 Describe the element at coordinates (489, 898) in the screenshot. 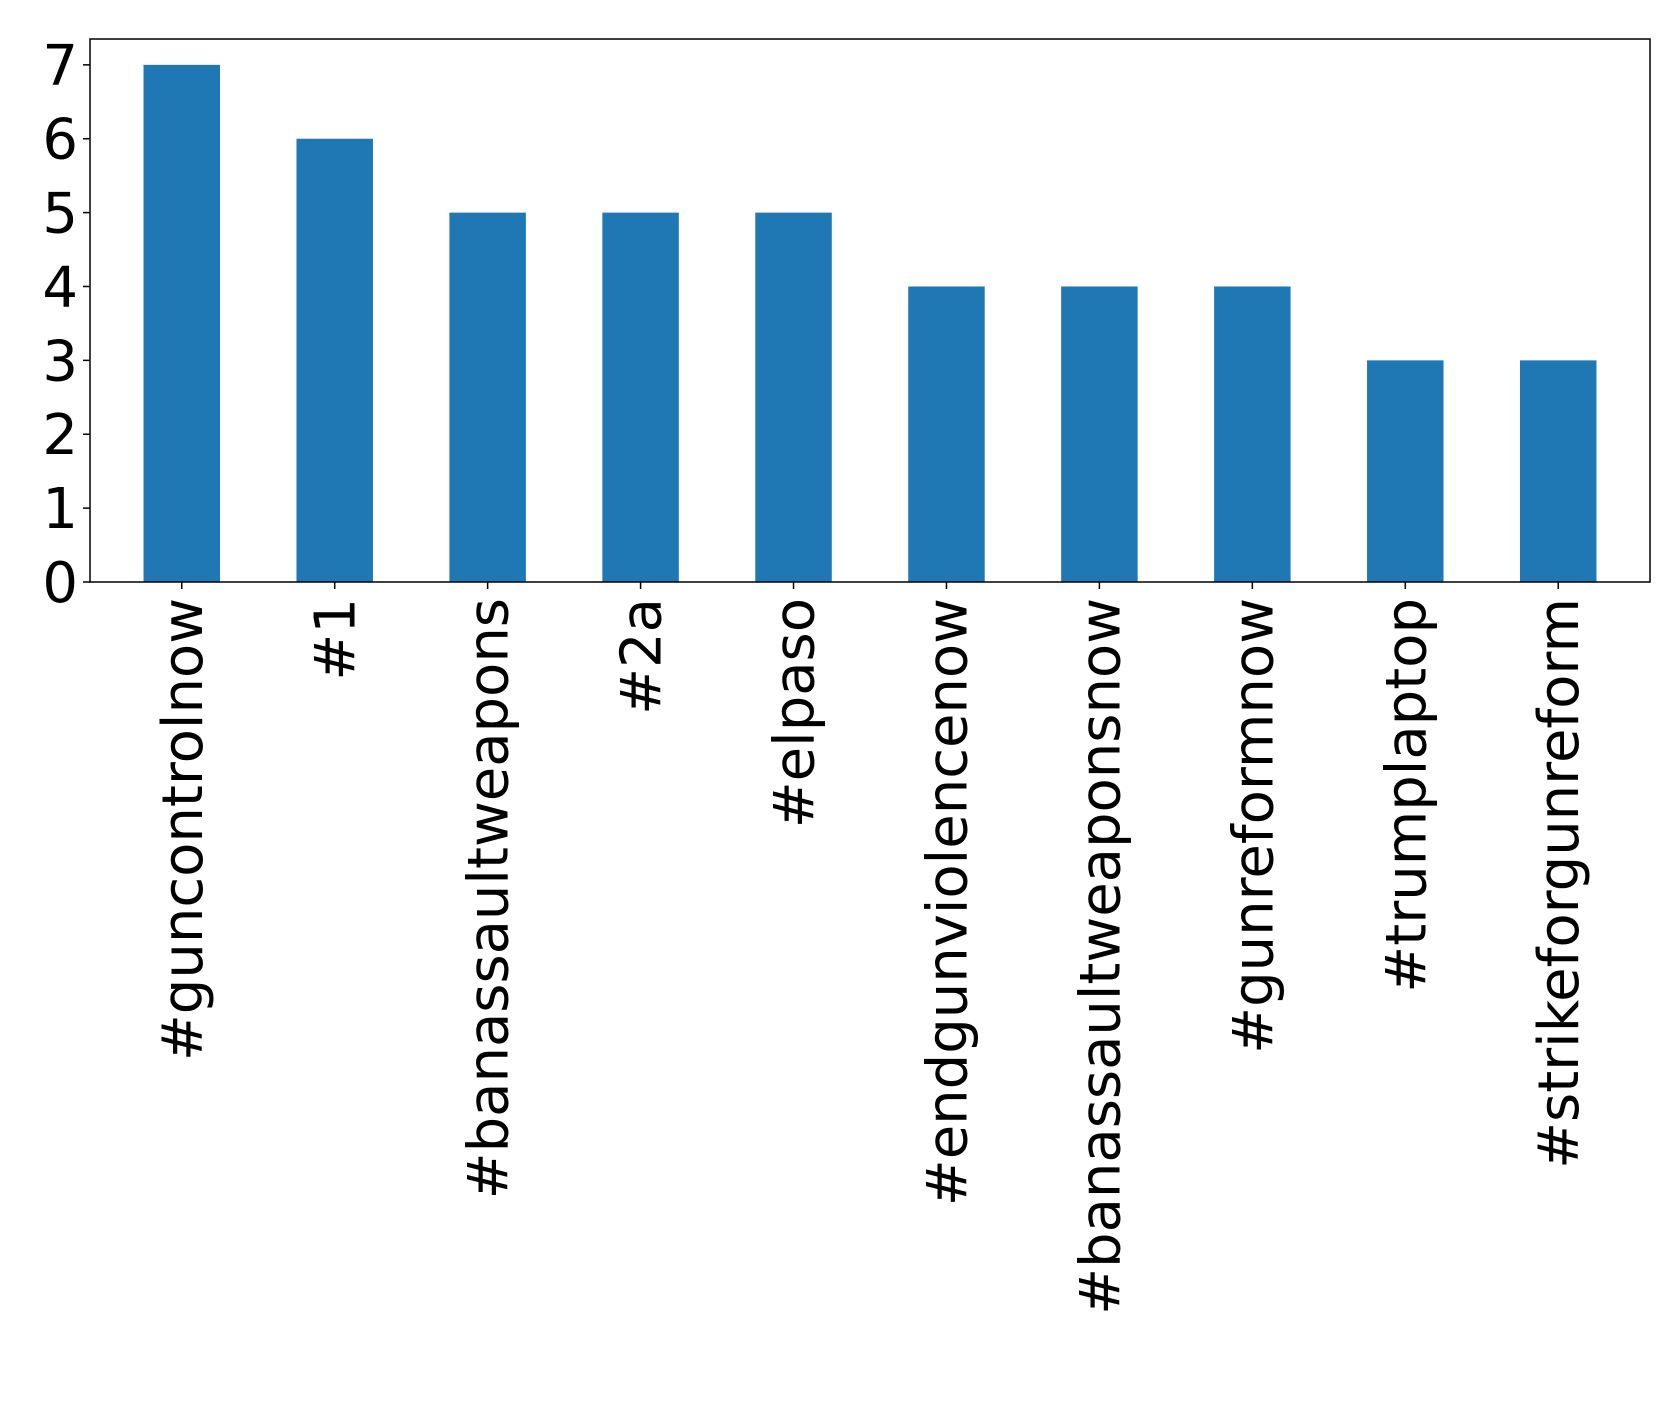

I see `x-tick-label-2: #banassaultweapons` at that location.